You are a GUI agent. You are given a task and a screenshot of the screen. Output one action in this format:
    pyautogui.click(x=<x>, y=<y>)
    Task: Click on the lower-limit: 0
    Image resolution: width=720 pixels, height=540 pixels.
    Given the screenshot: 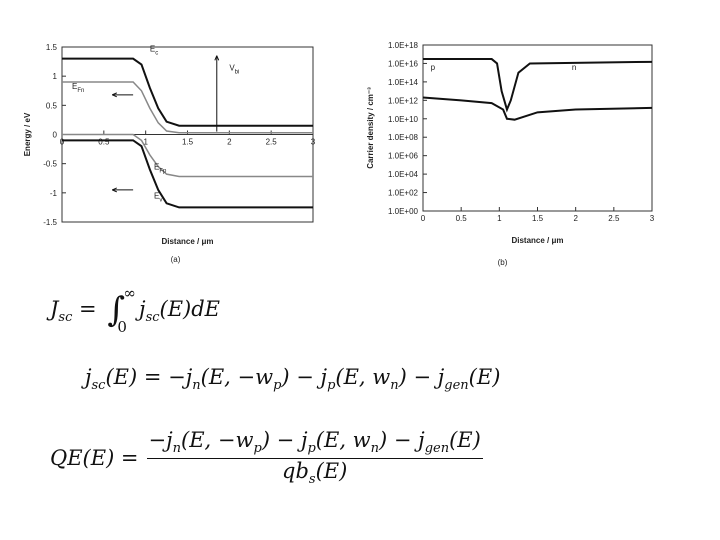 What is the action you would take?
    pyautogui.click(x=122, y=327)
    